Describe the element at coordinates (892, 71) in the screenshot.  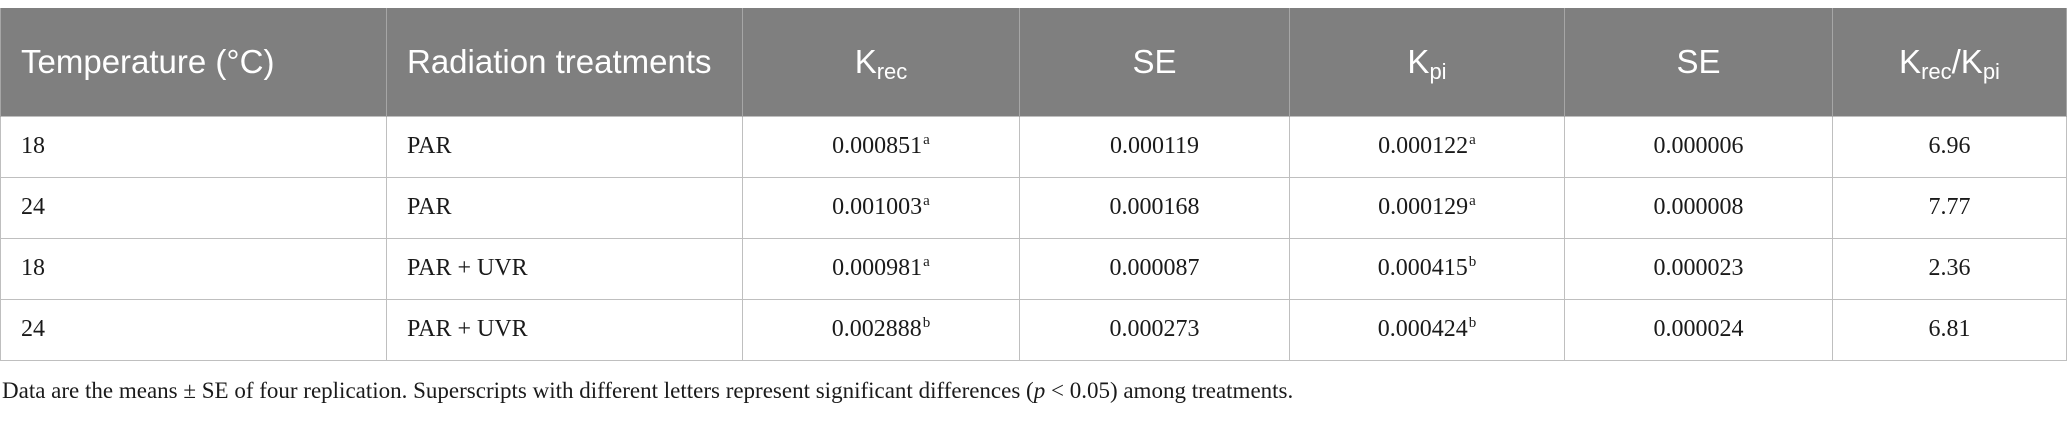
I see `header-krec-sub: rec` at that location.